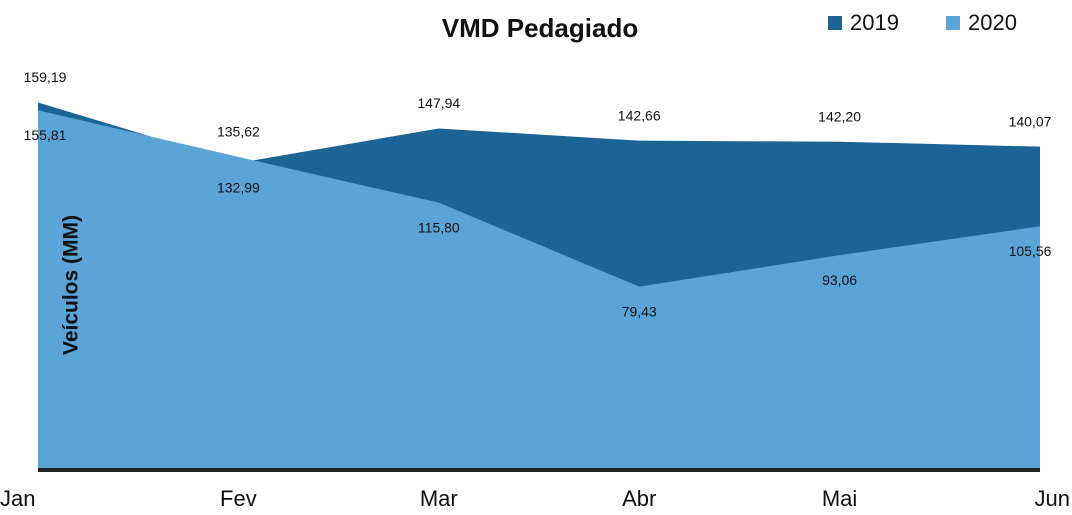 The width and height of the screenshot is (1072, 515). What do you see at coordinates (45, 135) in the screenshot?
I see `value-label: 155,81` at bounding box center [45, 135].